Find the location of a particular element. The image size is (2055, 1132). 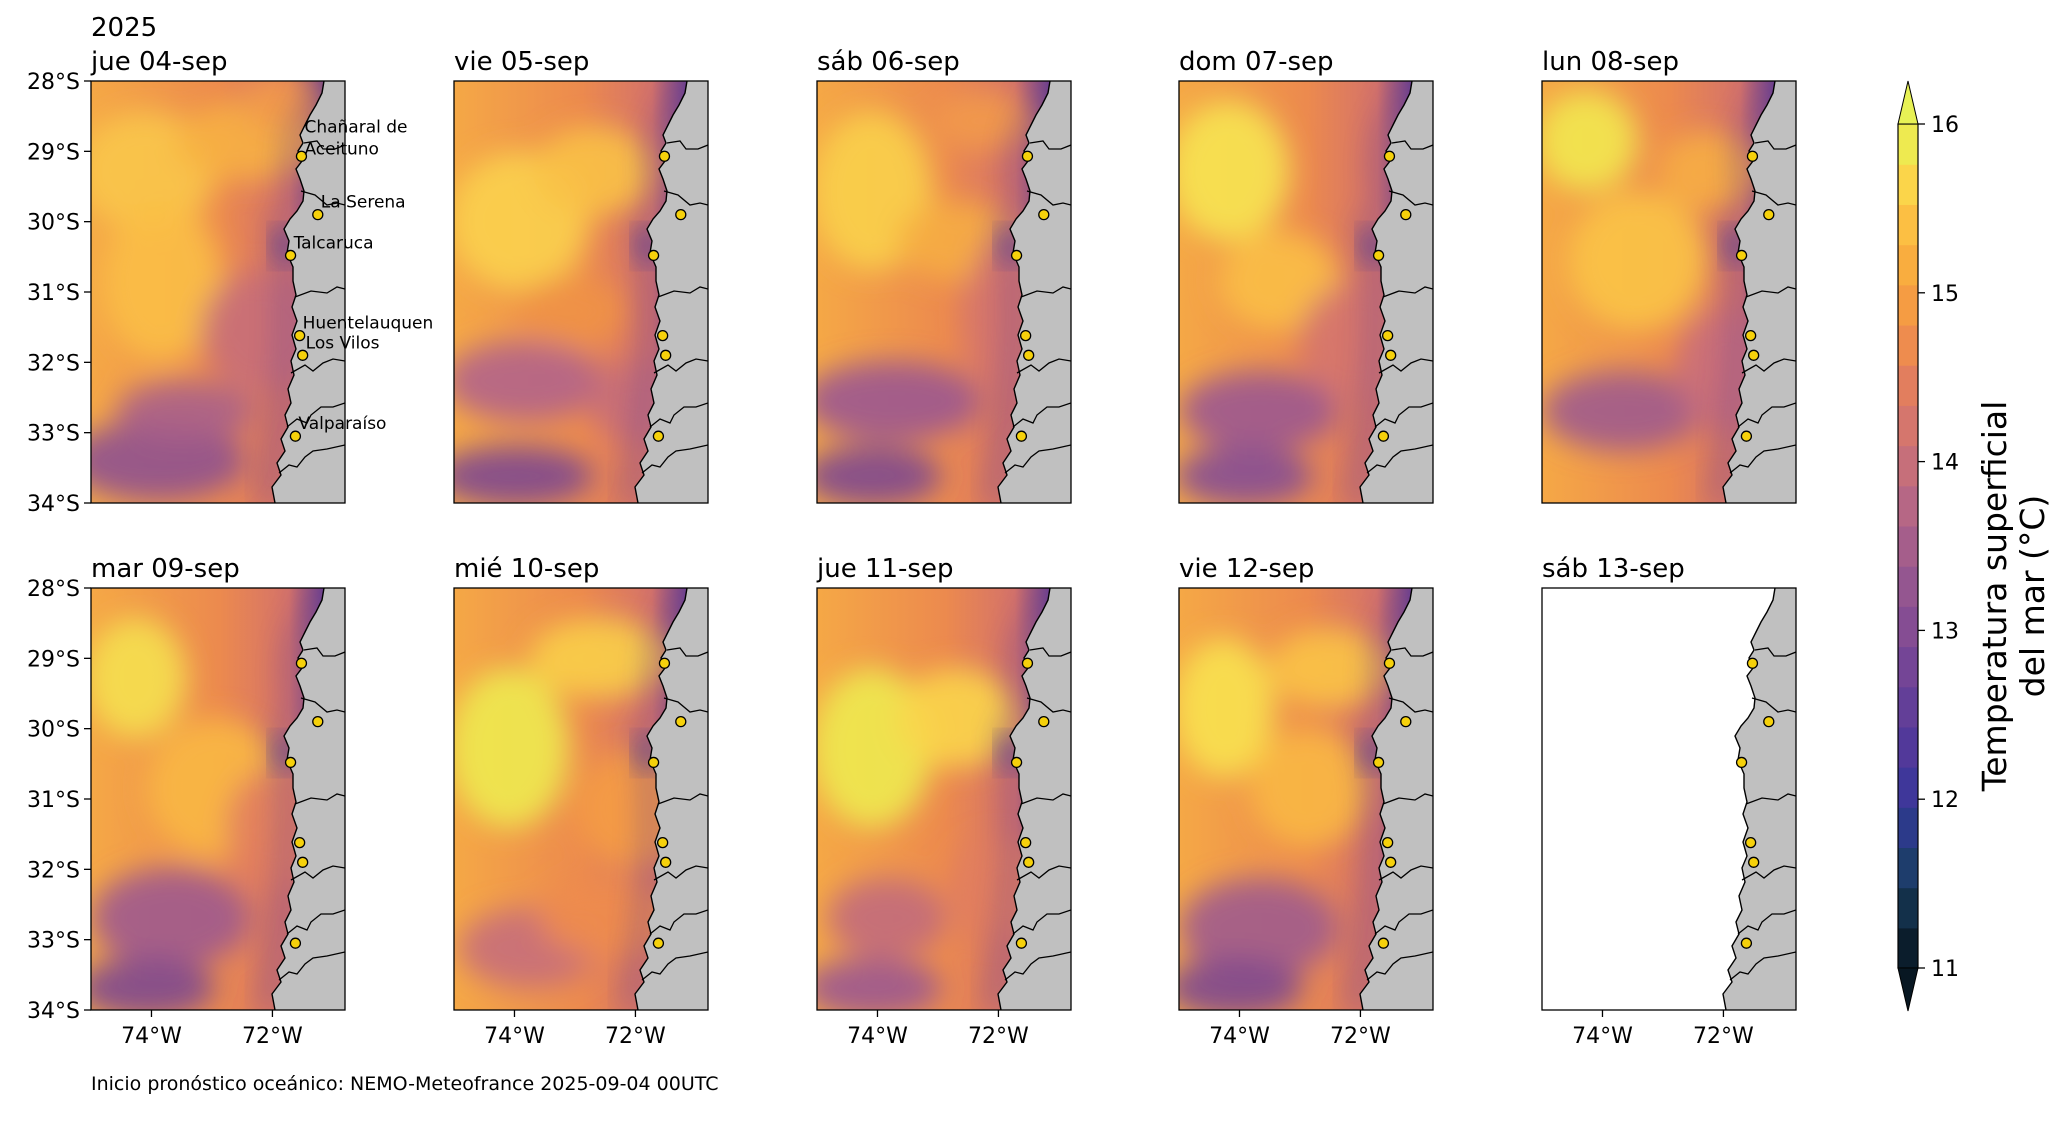

map-panel: dom 07-sep is located at coordinates (1306, 275).